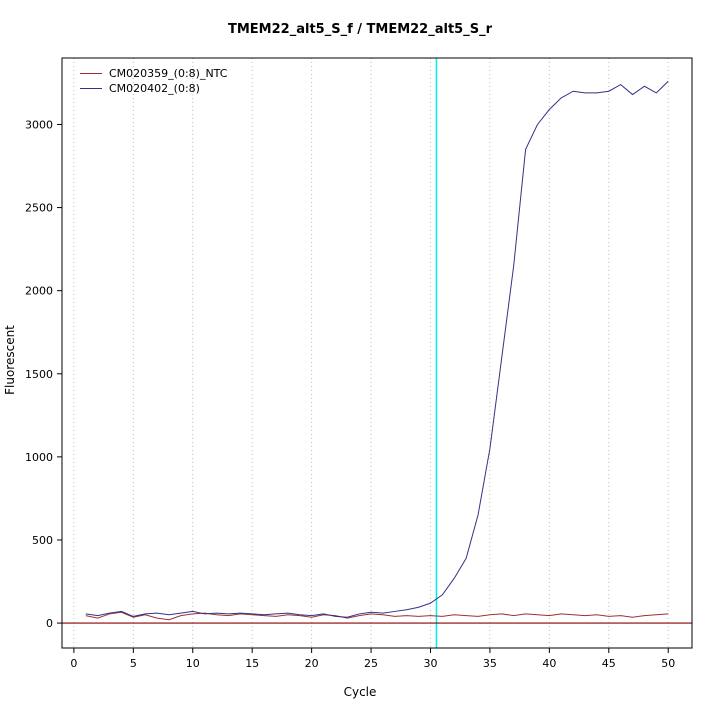  What do you see at coordinates (42, 540) in the screenshot?
I see `y-tick-label: 500` at bounding box center [42, 540].